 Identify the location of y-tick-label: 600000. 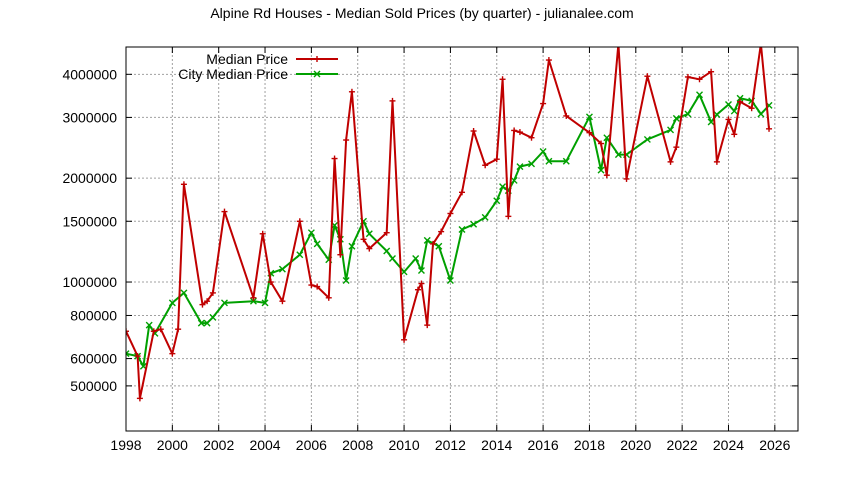
(93, 359).